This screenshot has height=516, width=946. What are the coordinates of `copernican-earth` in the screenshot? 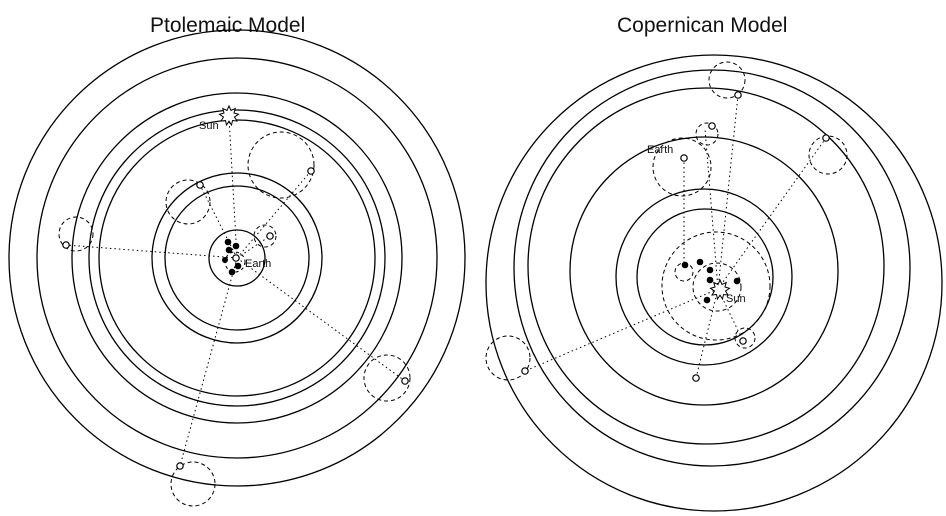 It's located at (684, 158).